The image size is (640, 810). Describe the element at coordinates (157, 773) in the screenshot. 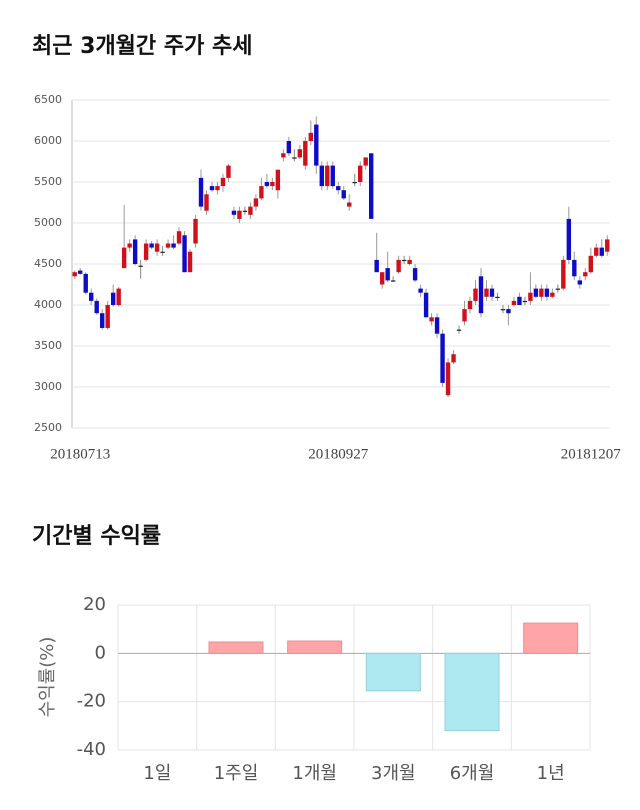

I see `x-tick-label: 1일` at that location.